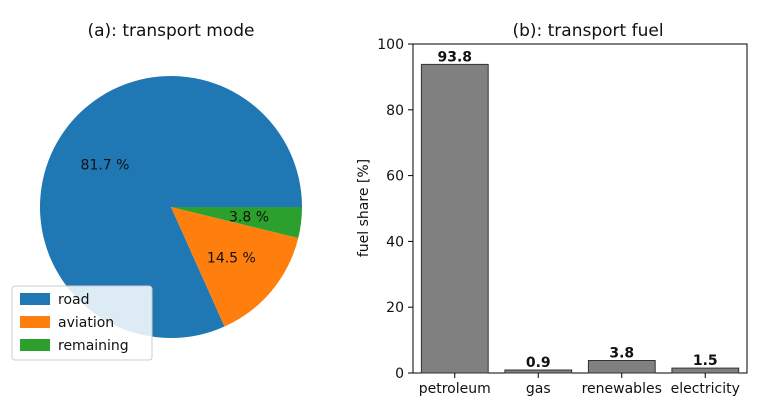  Describe the element at coordinates (622, 389) in the screenshot. I see `x-tick-label-renewables: renewables` at that location.